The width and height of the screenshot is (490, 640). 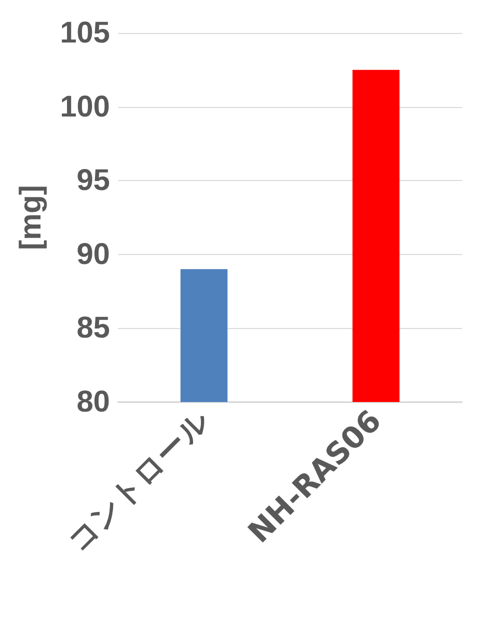 I want to click on y-tick-label: 85, so click(x=93, y=328).